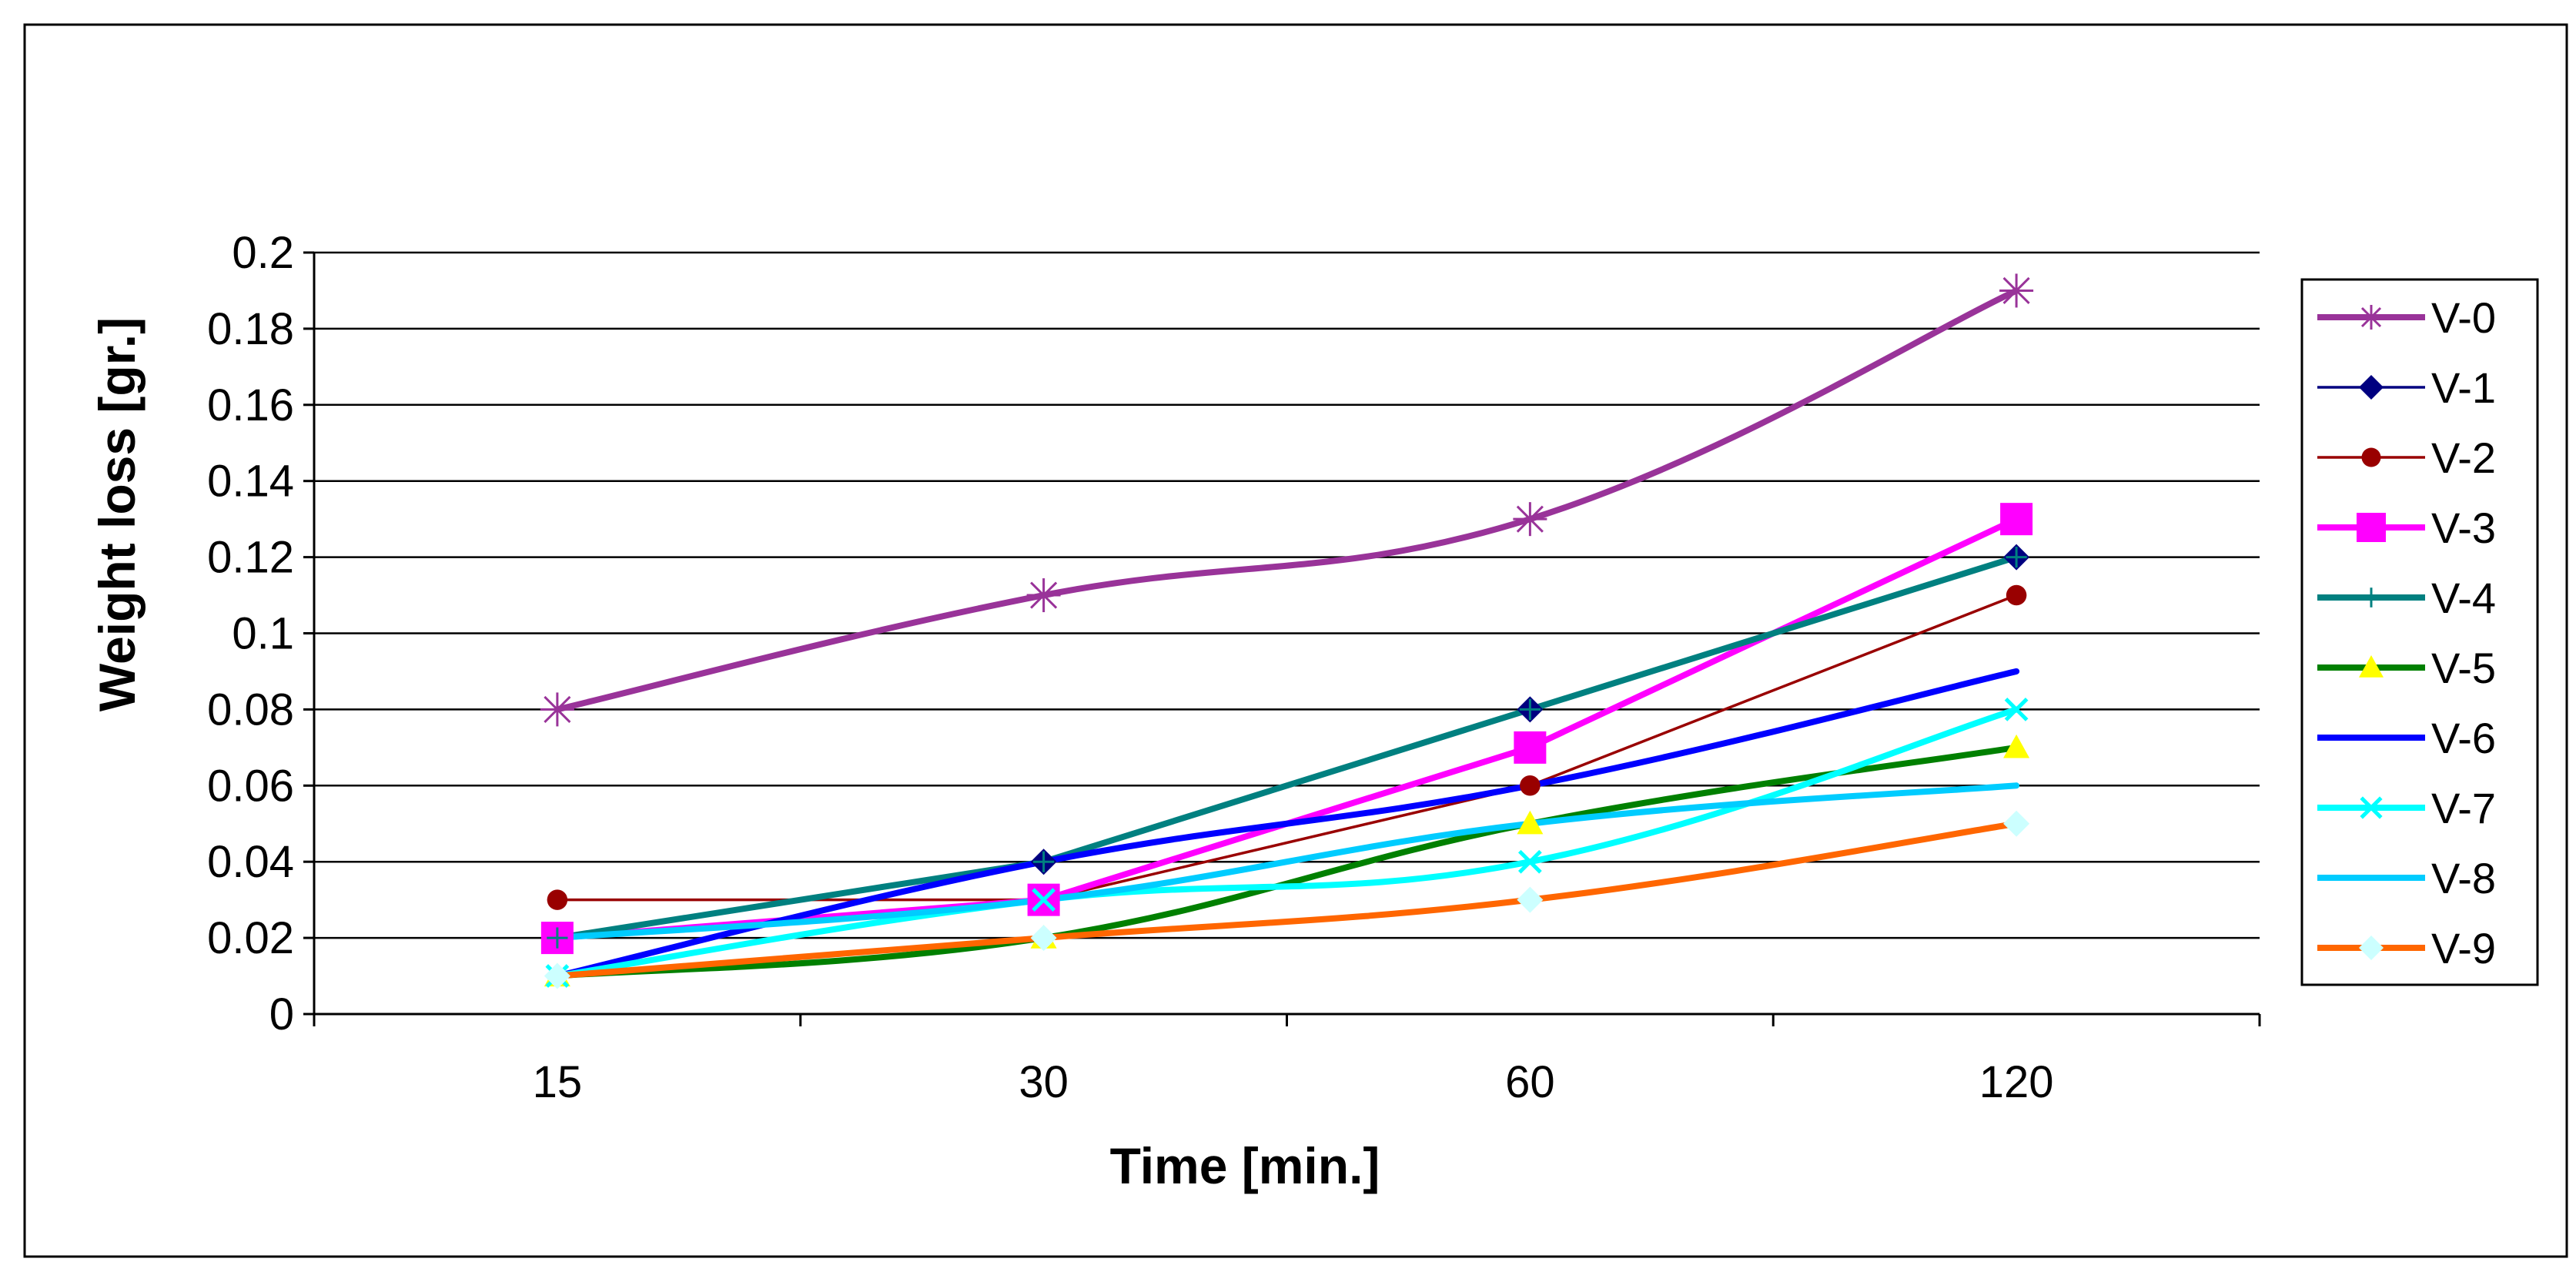 The height and width of the screenshot is (1282, 2576). What do you see at coordinates (251, 938) in the screenshot?
I see `y-tick-label: 0.02` at bounding box center [251, 938].